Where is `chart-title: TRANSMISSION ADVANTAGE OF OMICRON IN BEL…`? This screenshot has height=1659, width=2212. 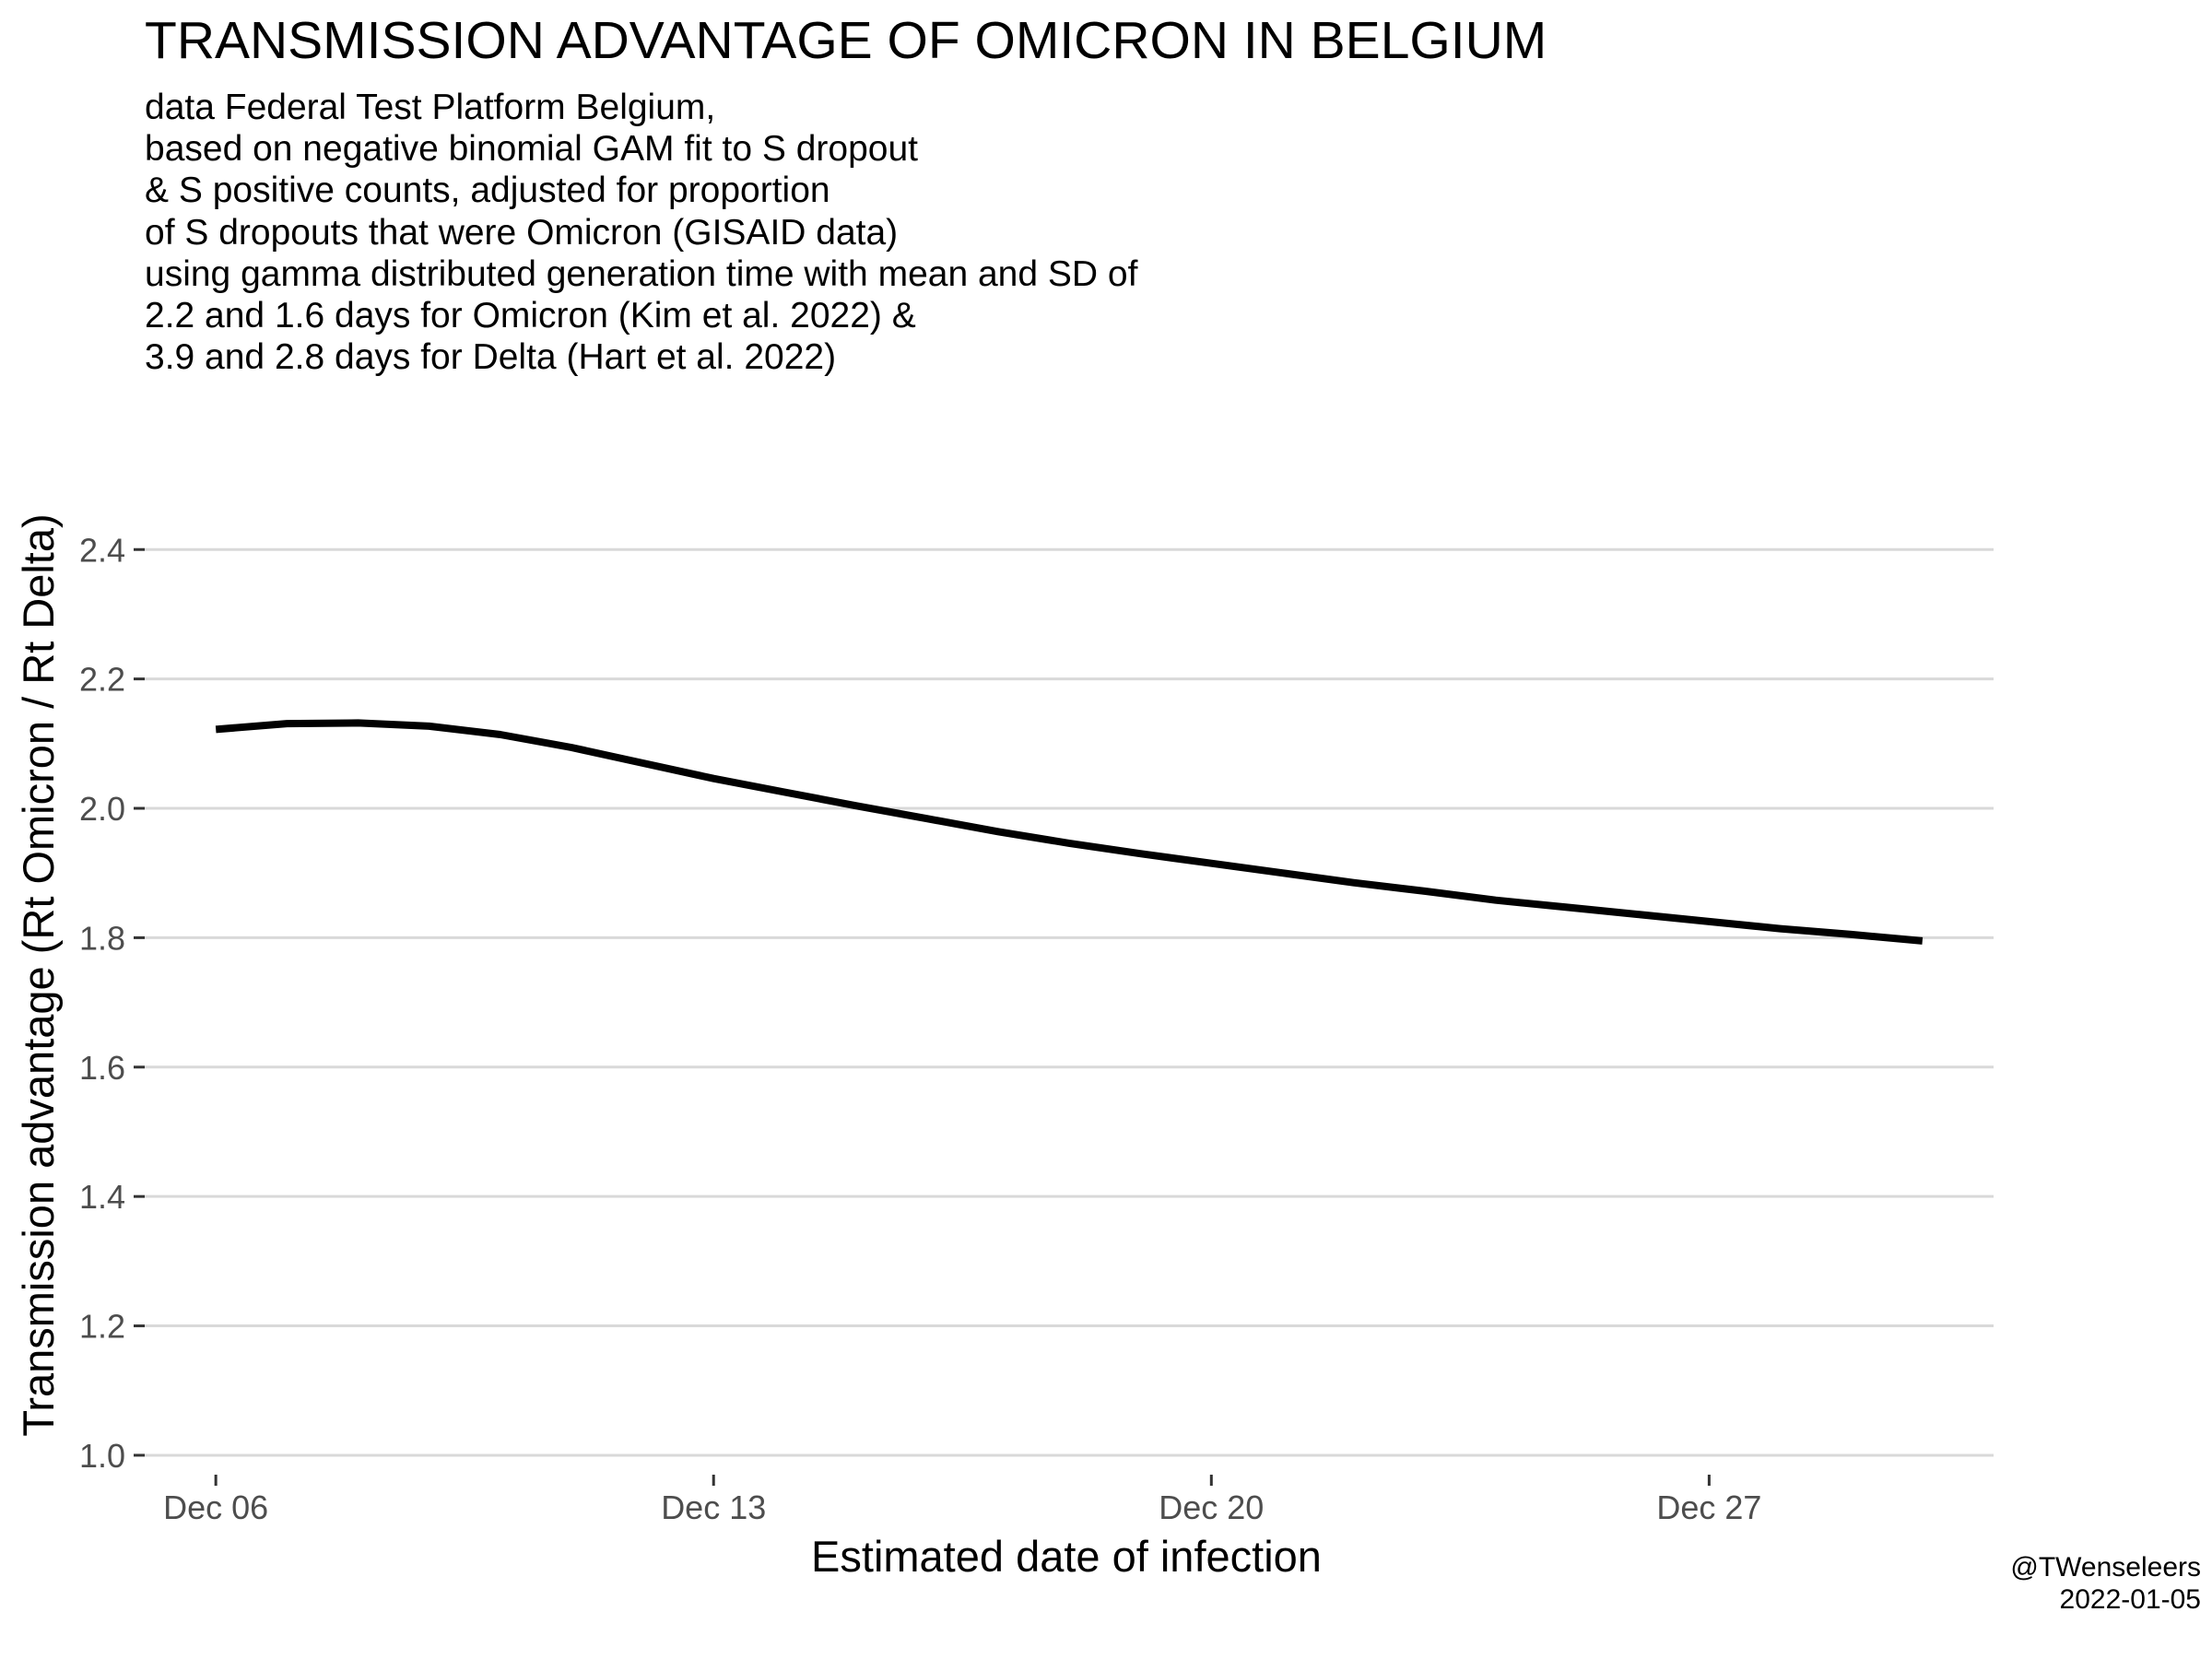 chart-title: TRANSMISSION ADVANTAGE OF OMICRON IN BEL… is located at coordinates (846, 40).